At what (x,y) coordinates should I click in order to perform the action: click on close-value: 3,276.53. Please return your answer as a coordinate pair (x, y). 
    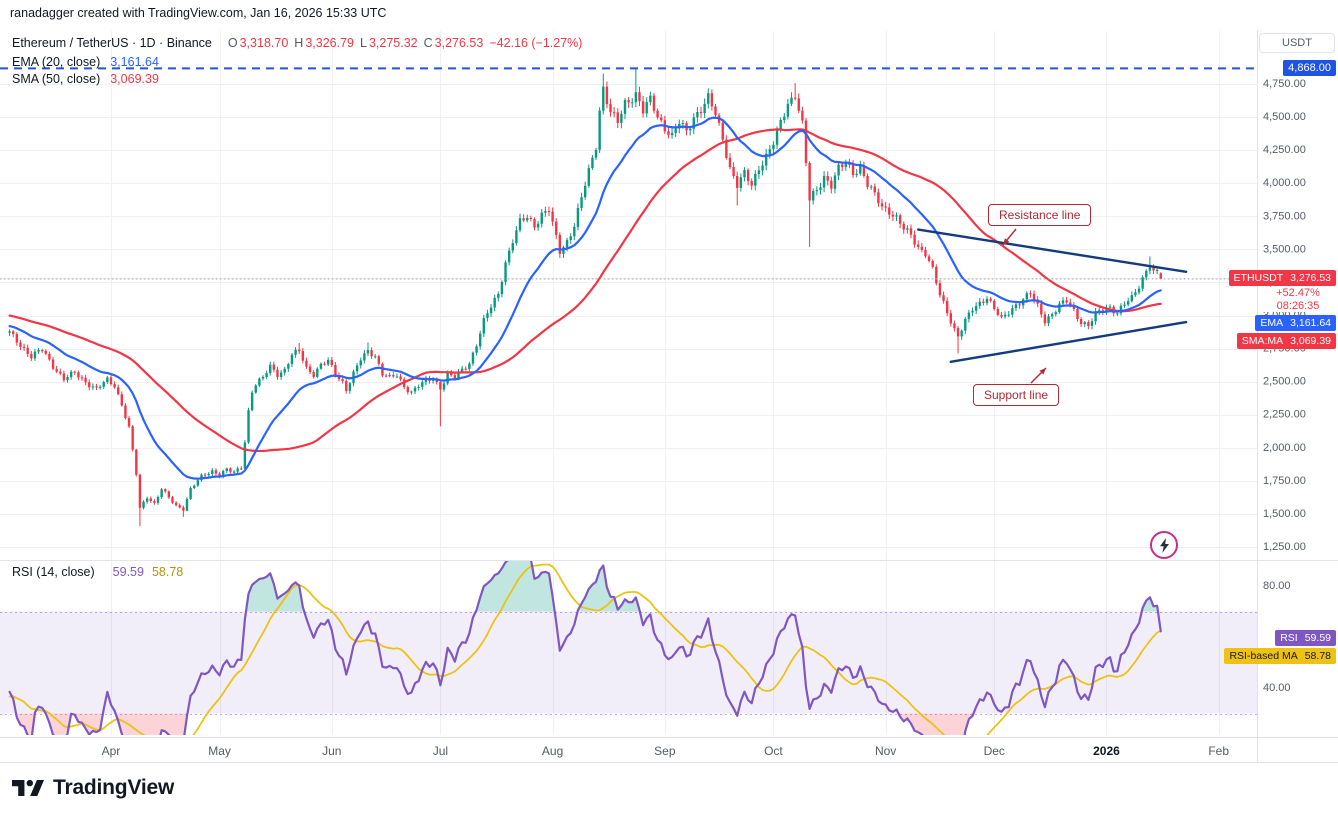
    Looking at the image, I should click on (459, 43).